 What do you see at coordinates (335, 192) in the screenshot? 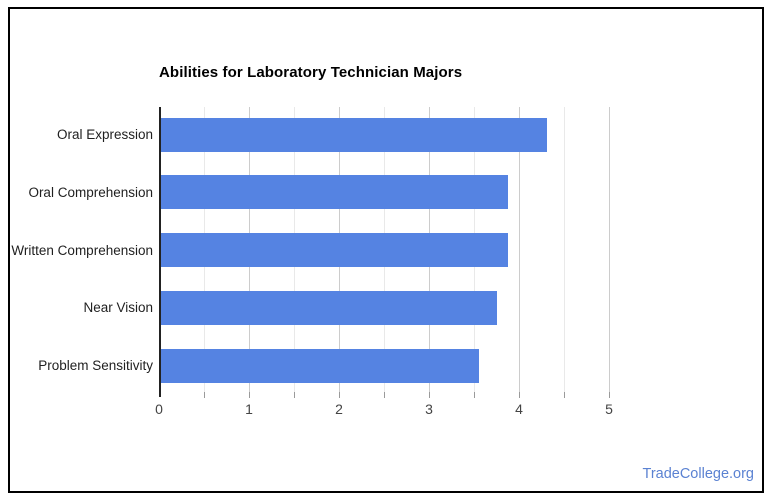
I see `bar-oral-comprehension` at bounding box center [335, 192].